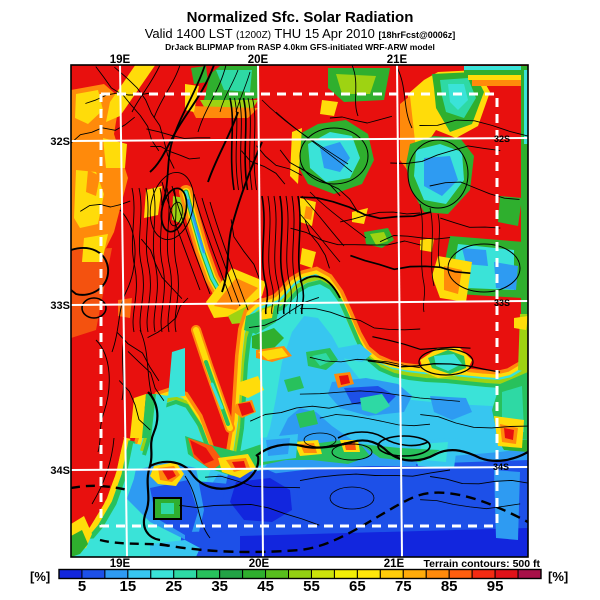  I want to click on svg-text: 35, so click(219, 586).